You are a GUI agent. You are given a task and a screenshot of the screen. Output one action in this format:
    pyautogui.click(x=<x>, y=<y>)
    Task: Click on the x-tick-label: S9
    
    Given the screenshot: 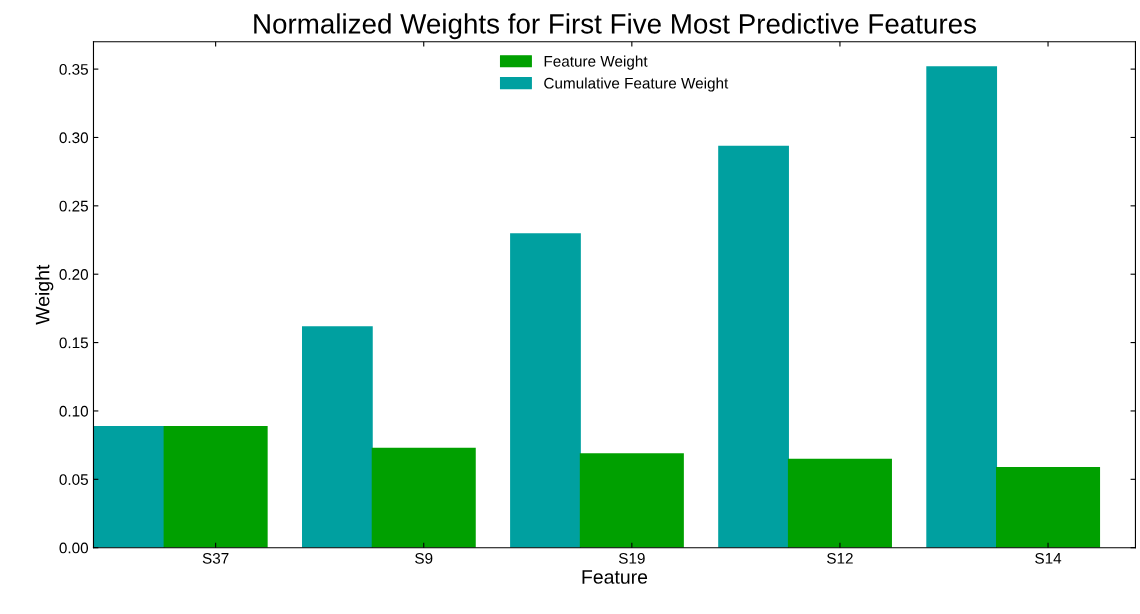 What is the action you would take?
    pyautogui.click(x=424, y=558)
    